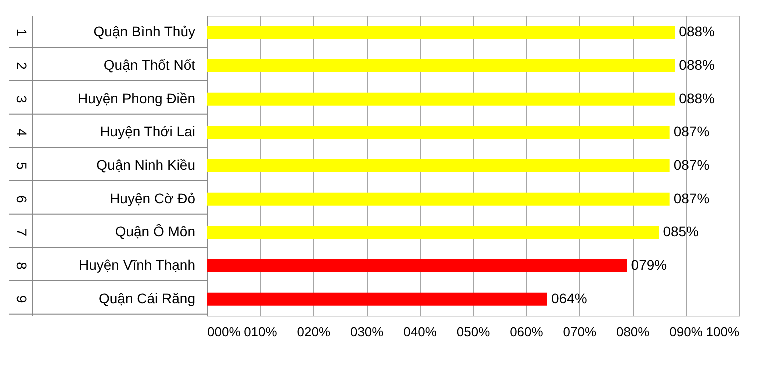  Describe the element at coordinates (649, 265) in the screenshot. I see `data-label: 079%` at that location.